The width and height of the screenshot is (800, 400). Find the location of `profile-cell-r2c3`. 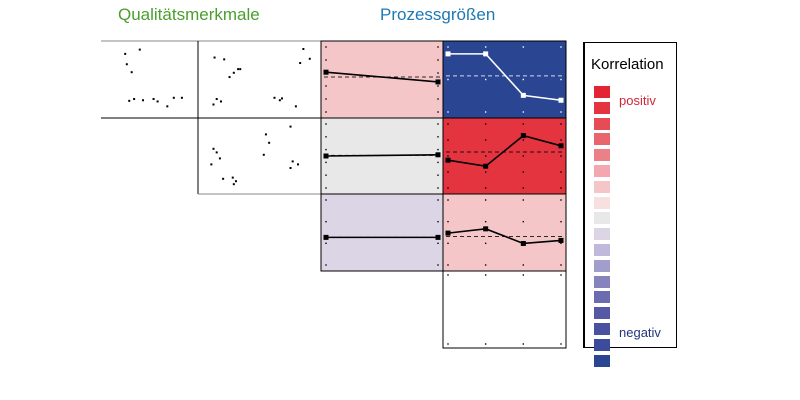

profile-cell-r2c3 is located at coordinates (382, 156).